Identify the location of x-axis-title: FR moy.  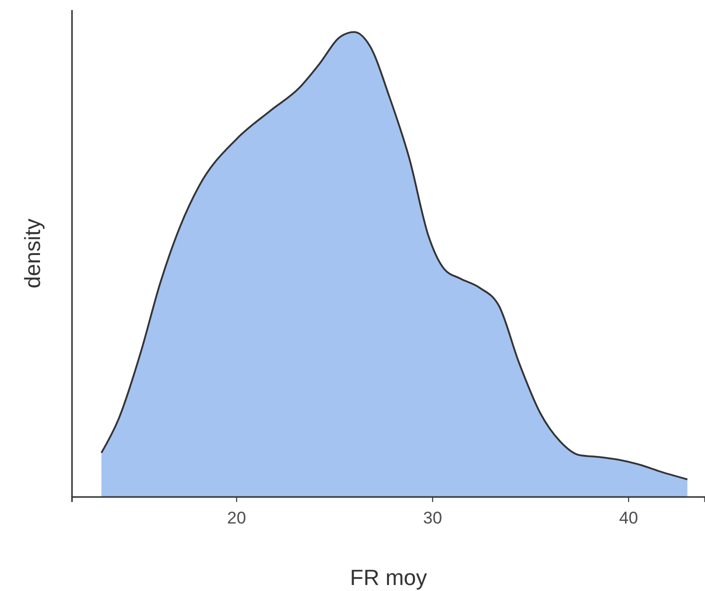
(388, 577).